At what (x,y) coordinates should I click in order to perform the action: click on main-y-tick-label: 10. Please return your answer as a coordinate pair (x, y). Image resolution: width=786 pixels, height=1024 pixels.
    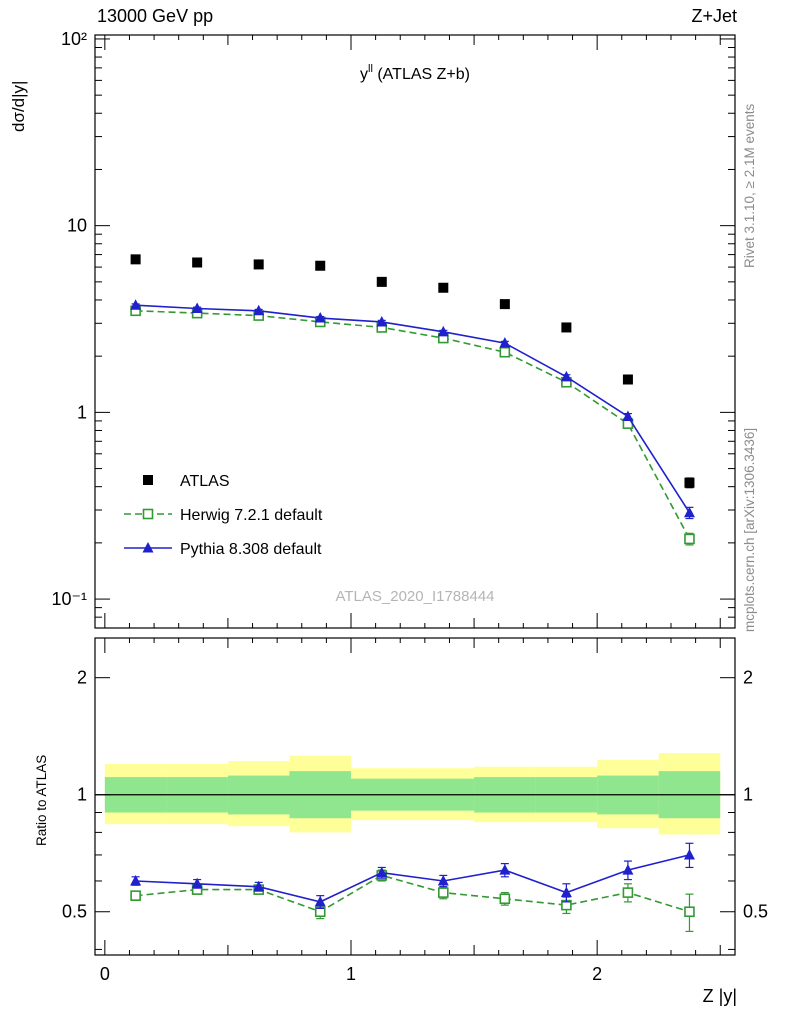
    Looking at the image, I should click on (77, 226).